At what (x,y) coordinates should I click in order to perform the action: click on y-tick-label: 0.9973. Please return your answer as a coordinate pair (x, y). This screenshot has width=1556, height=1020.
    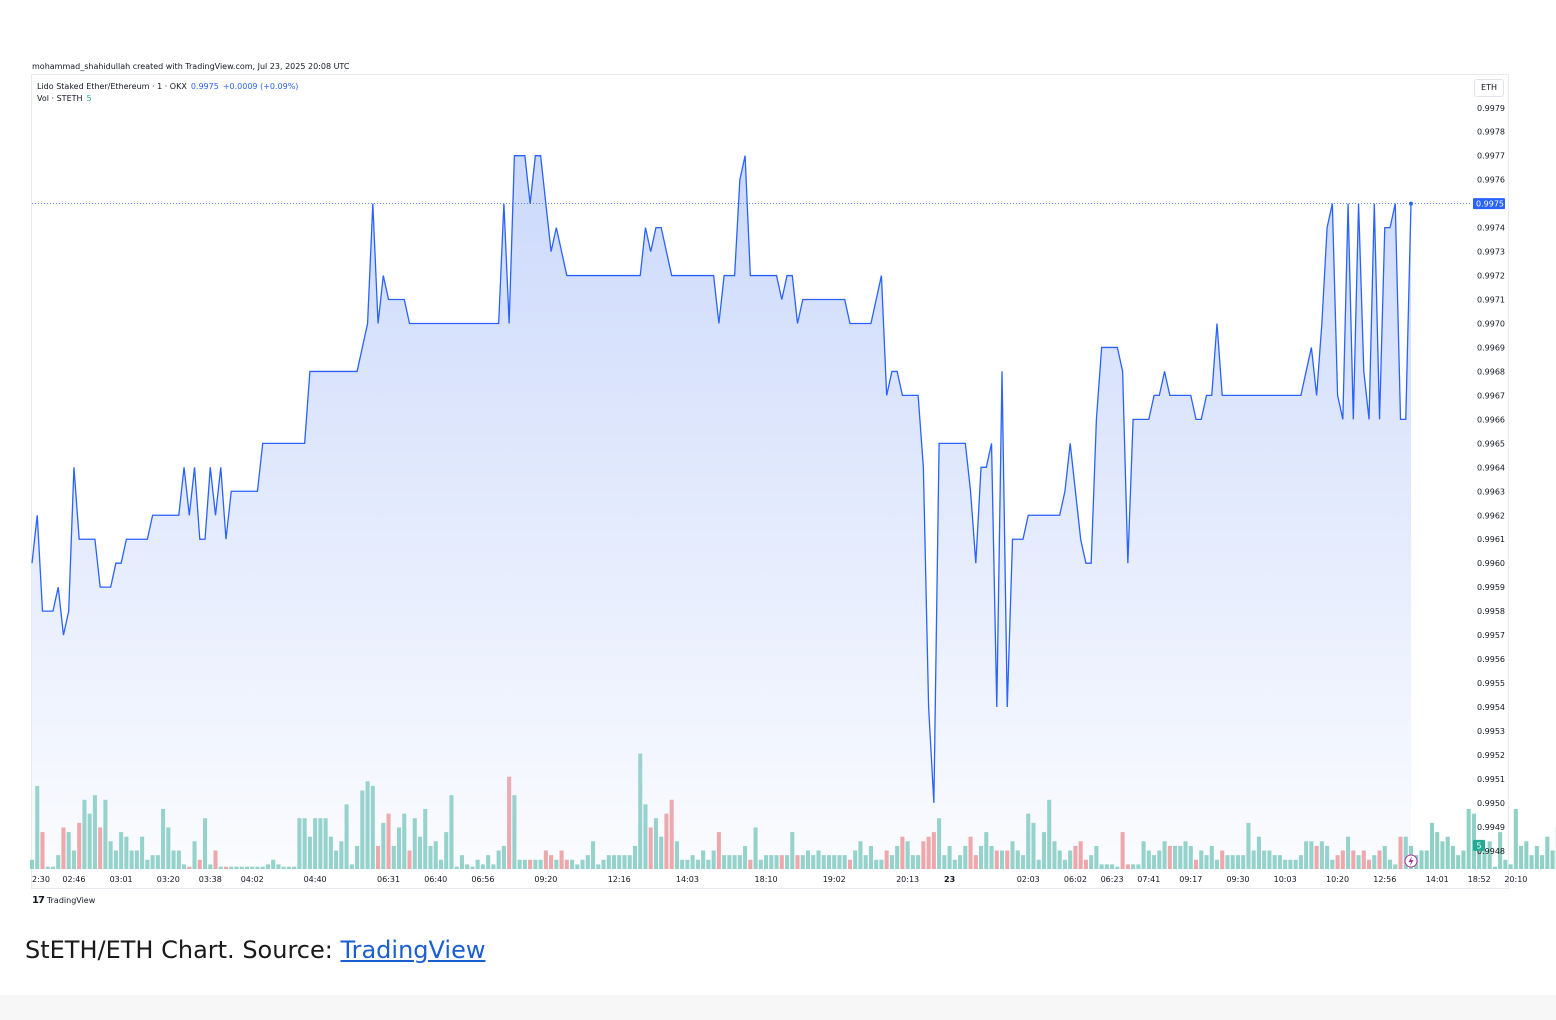
    Looking at the image, I should click on (1491, 252).